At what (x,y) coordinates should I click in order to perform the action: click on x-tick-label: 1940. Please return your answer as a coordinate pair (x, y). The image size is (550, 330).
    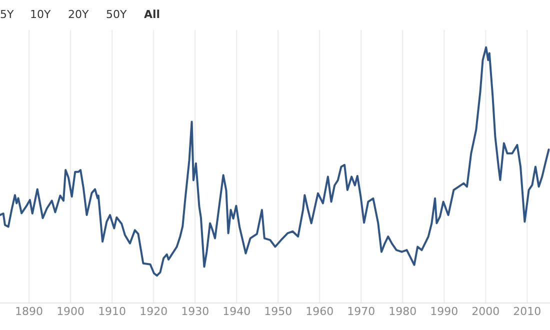
    Looking at the image, I should click on (236, 311).